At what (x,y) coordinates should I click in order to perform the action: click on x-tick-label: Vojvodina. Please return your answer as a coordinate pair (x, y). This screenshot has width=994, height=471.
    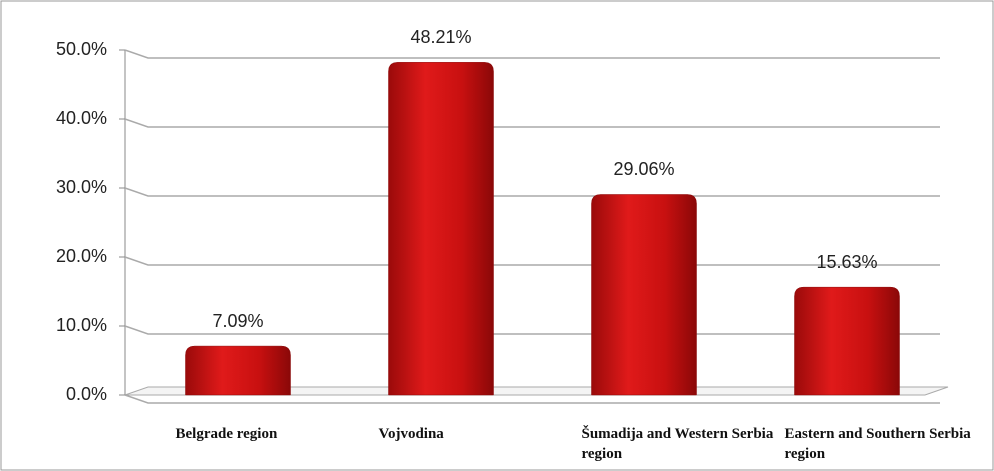
    Looking at the image, I should click on (411, 434).